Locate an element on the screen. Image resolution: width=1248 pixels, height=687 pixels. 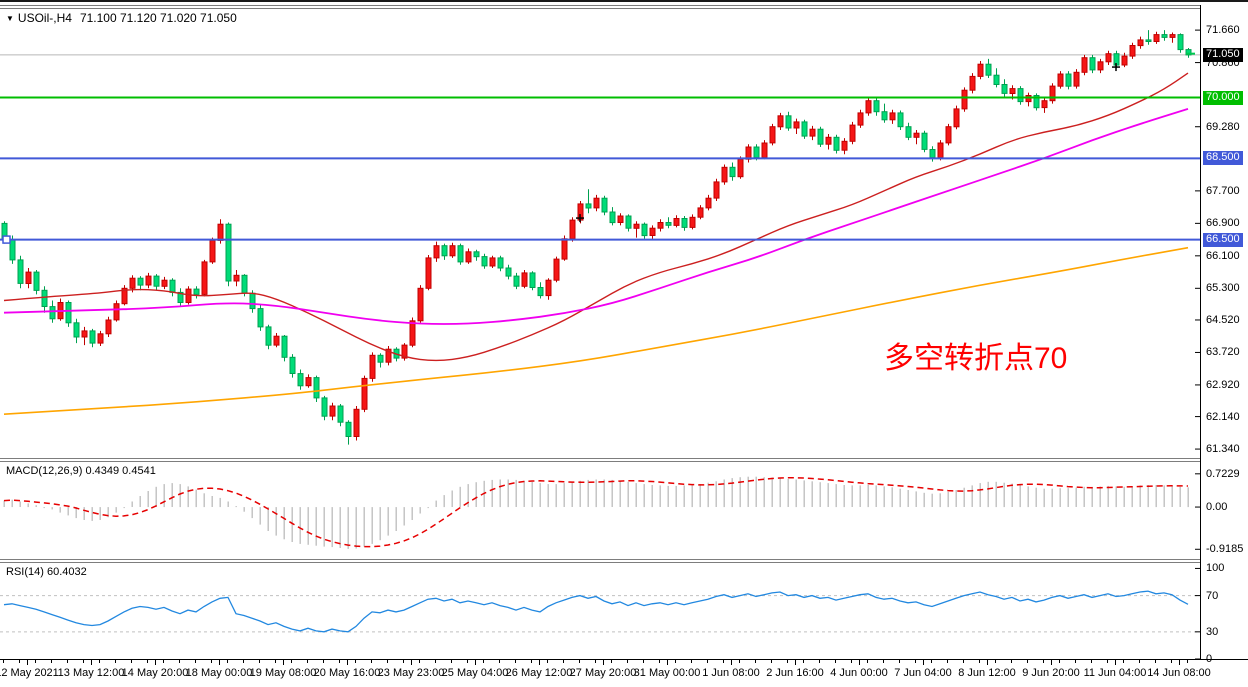
time-tick-label: 18 May 00:00 is located at coordinates (219, 673).